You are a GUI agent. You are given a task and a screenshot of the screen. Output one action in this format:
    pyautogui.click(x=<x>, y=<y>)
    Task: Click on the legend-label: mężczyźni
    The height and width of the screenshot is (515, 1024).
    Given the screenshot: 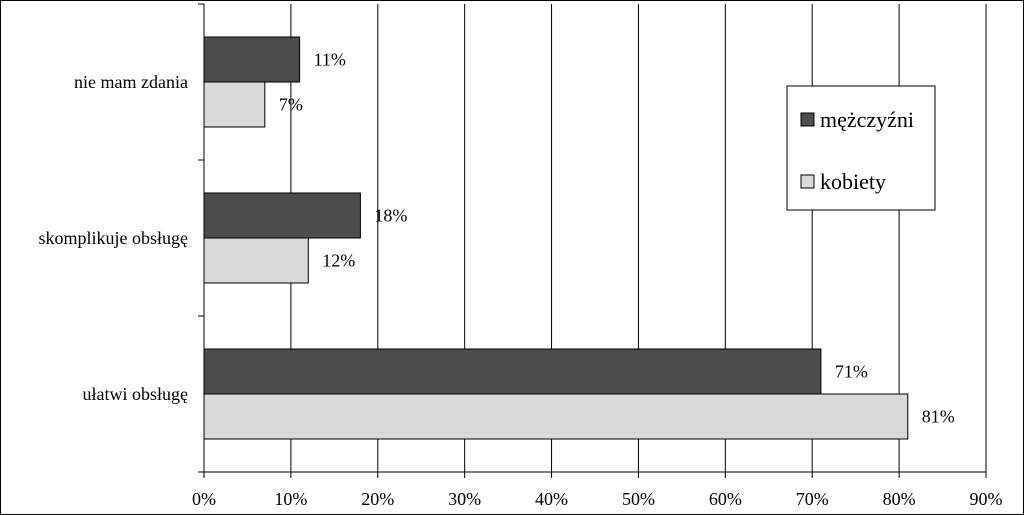 What is the action you would take?
    pyautogui.click(x=867, y=119)
    